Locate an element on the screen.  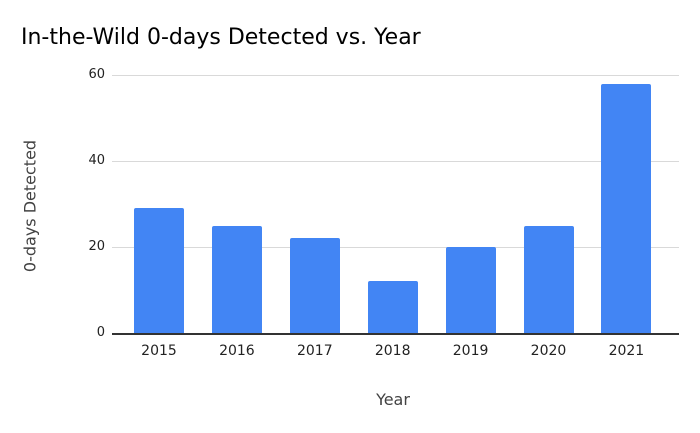
y-tick-label-40: 40 is located at coordinates (96, 160).